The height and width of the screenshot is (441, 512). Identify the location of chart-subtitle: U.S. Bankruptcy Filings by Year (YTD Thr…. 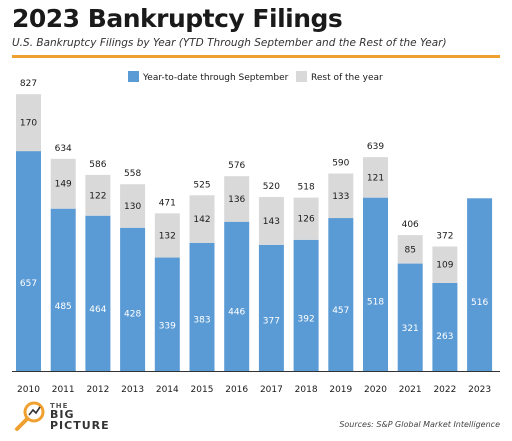
(229, 43).